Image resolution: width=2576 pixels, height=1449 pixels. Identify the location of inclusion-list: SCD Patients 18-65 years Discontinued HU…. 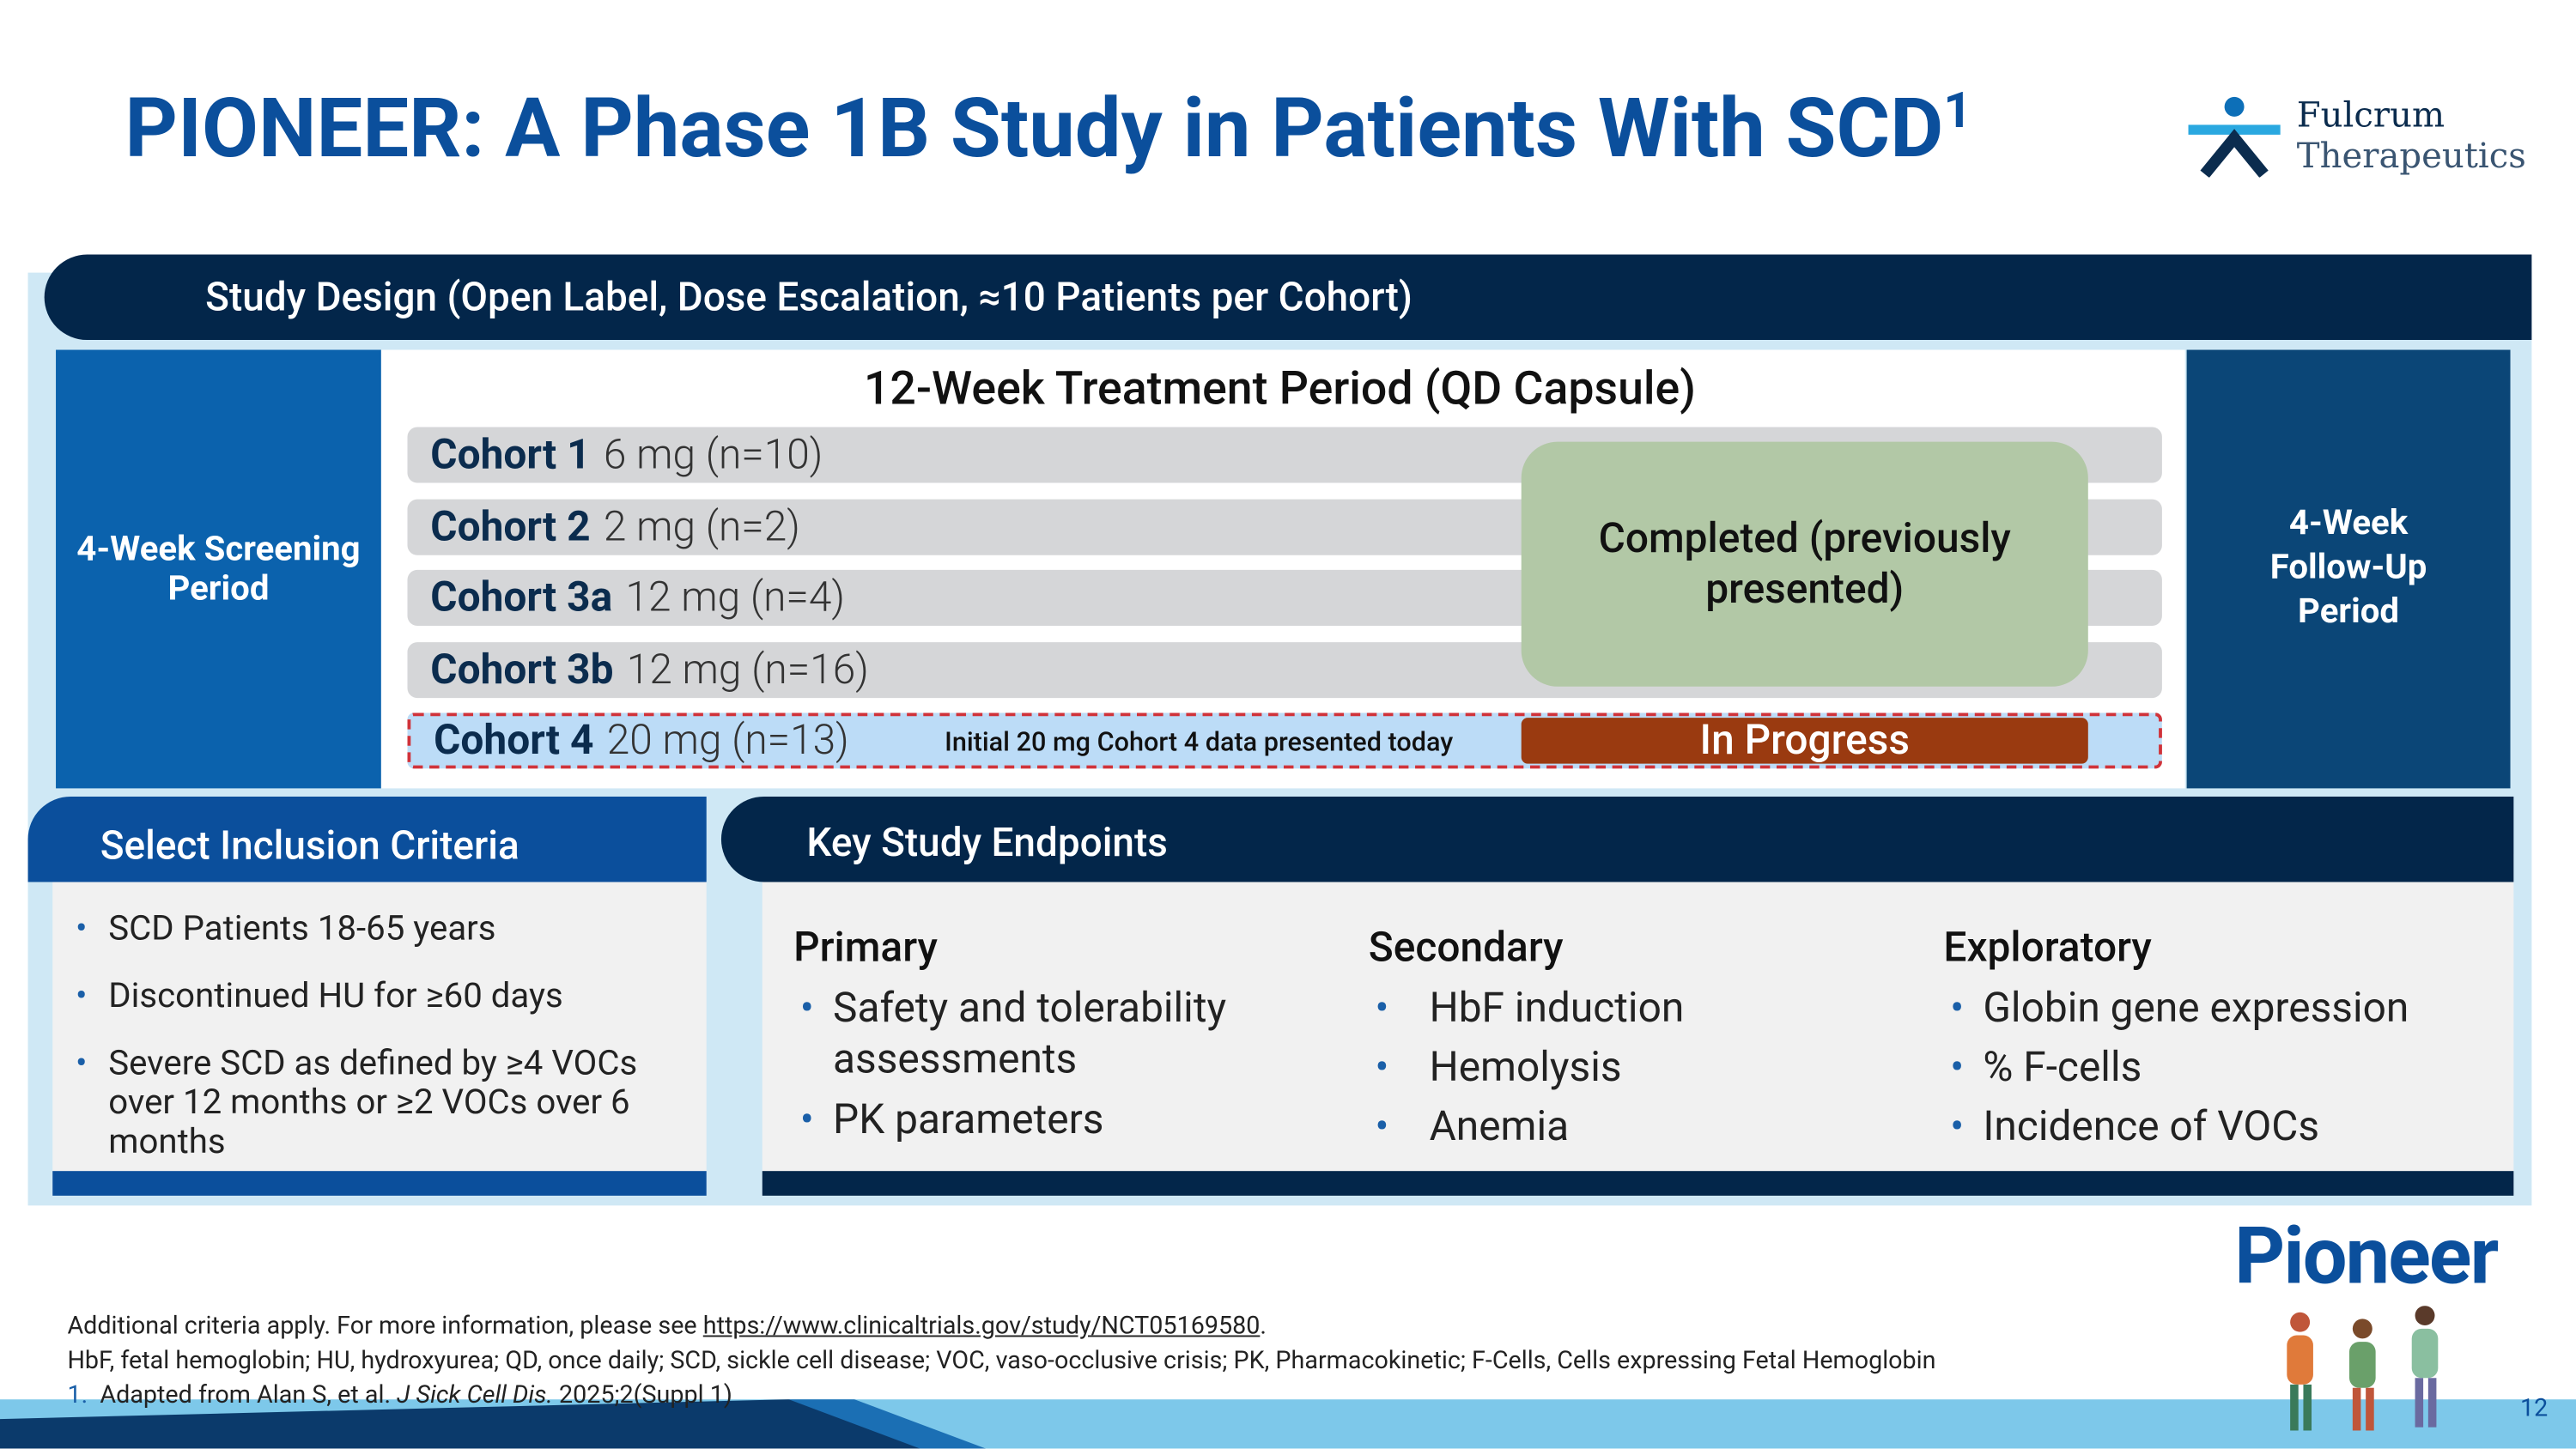
(386, 1036).